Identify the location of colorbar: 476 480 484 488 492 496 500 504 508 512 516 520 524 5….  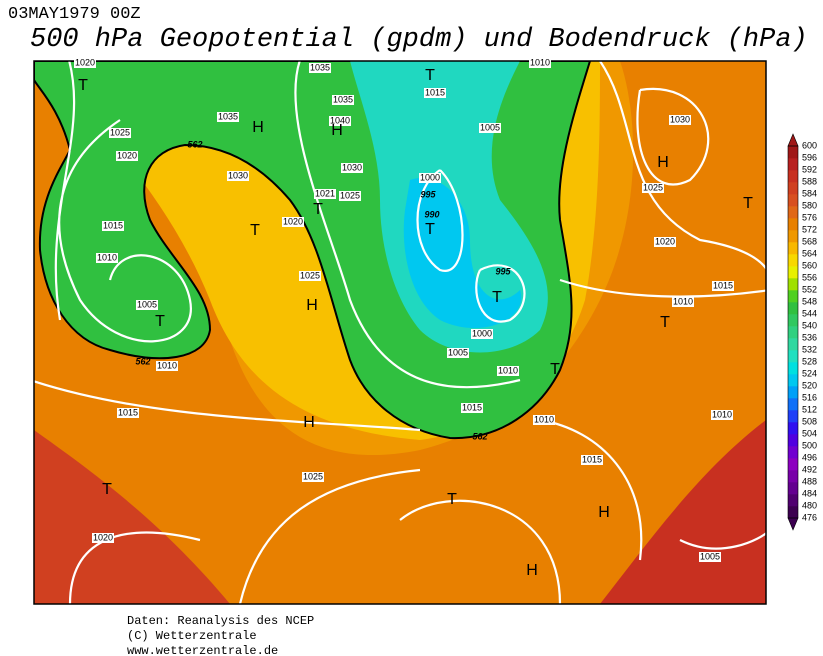
(802, 332).